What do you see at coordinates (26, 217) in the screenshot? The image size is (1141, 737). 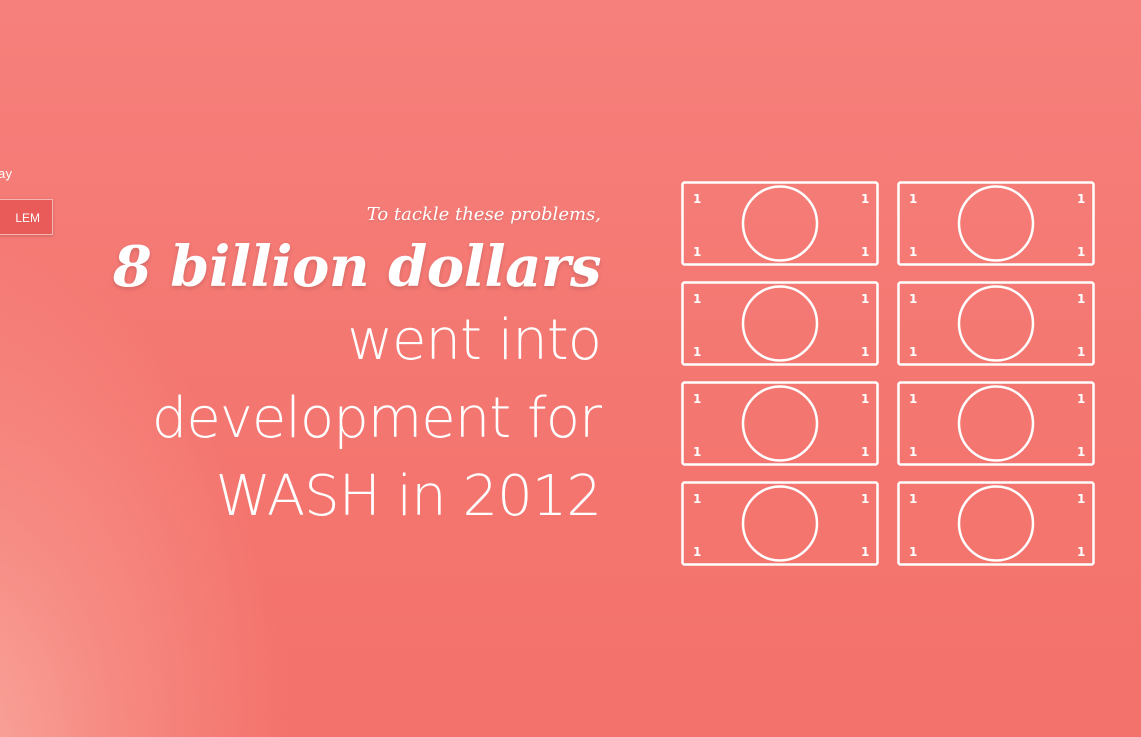 I see `sidebar-button: LEM` at bounding box center [26, 217].